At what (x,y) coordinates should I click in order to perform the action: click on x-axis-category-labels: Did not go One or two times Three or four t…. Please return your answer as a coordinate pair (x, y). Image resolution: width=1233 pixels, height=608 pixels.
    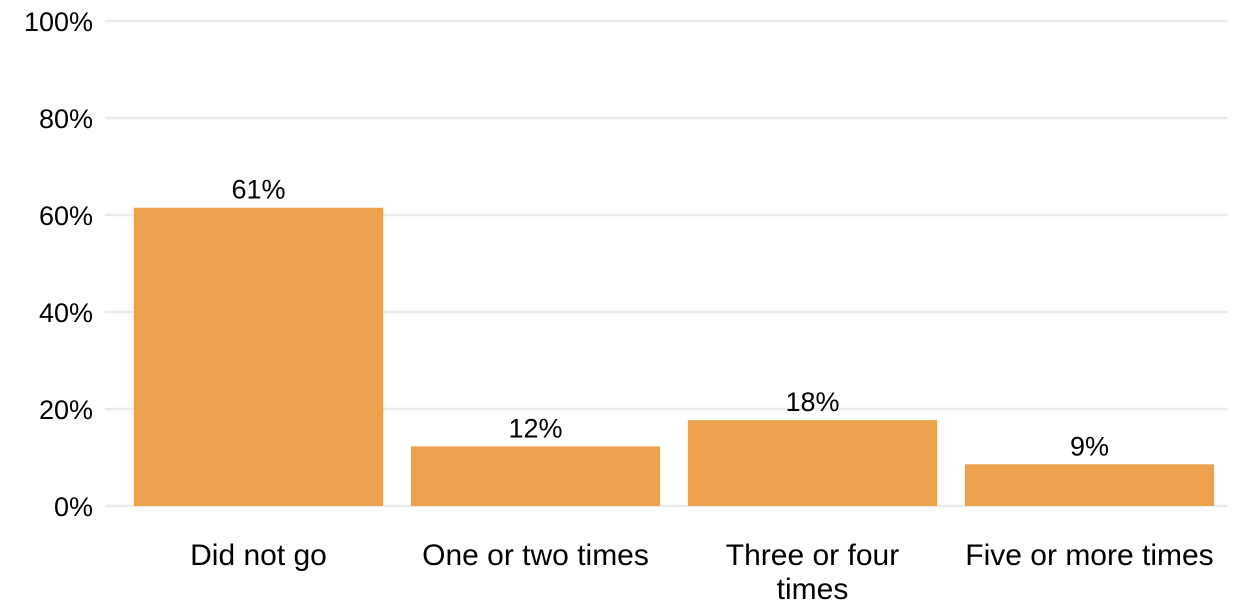
    Looking at the image, I should click on (702, 572).